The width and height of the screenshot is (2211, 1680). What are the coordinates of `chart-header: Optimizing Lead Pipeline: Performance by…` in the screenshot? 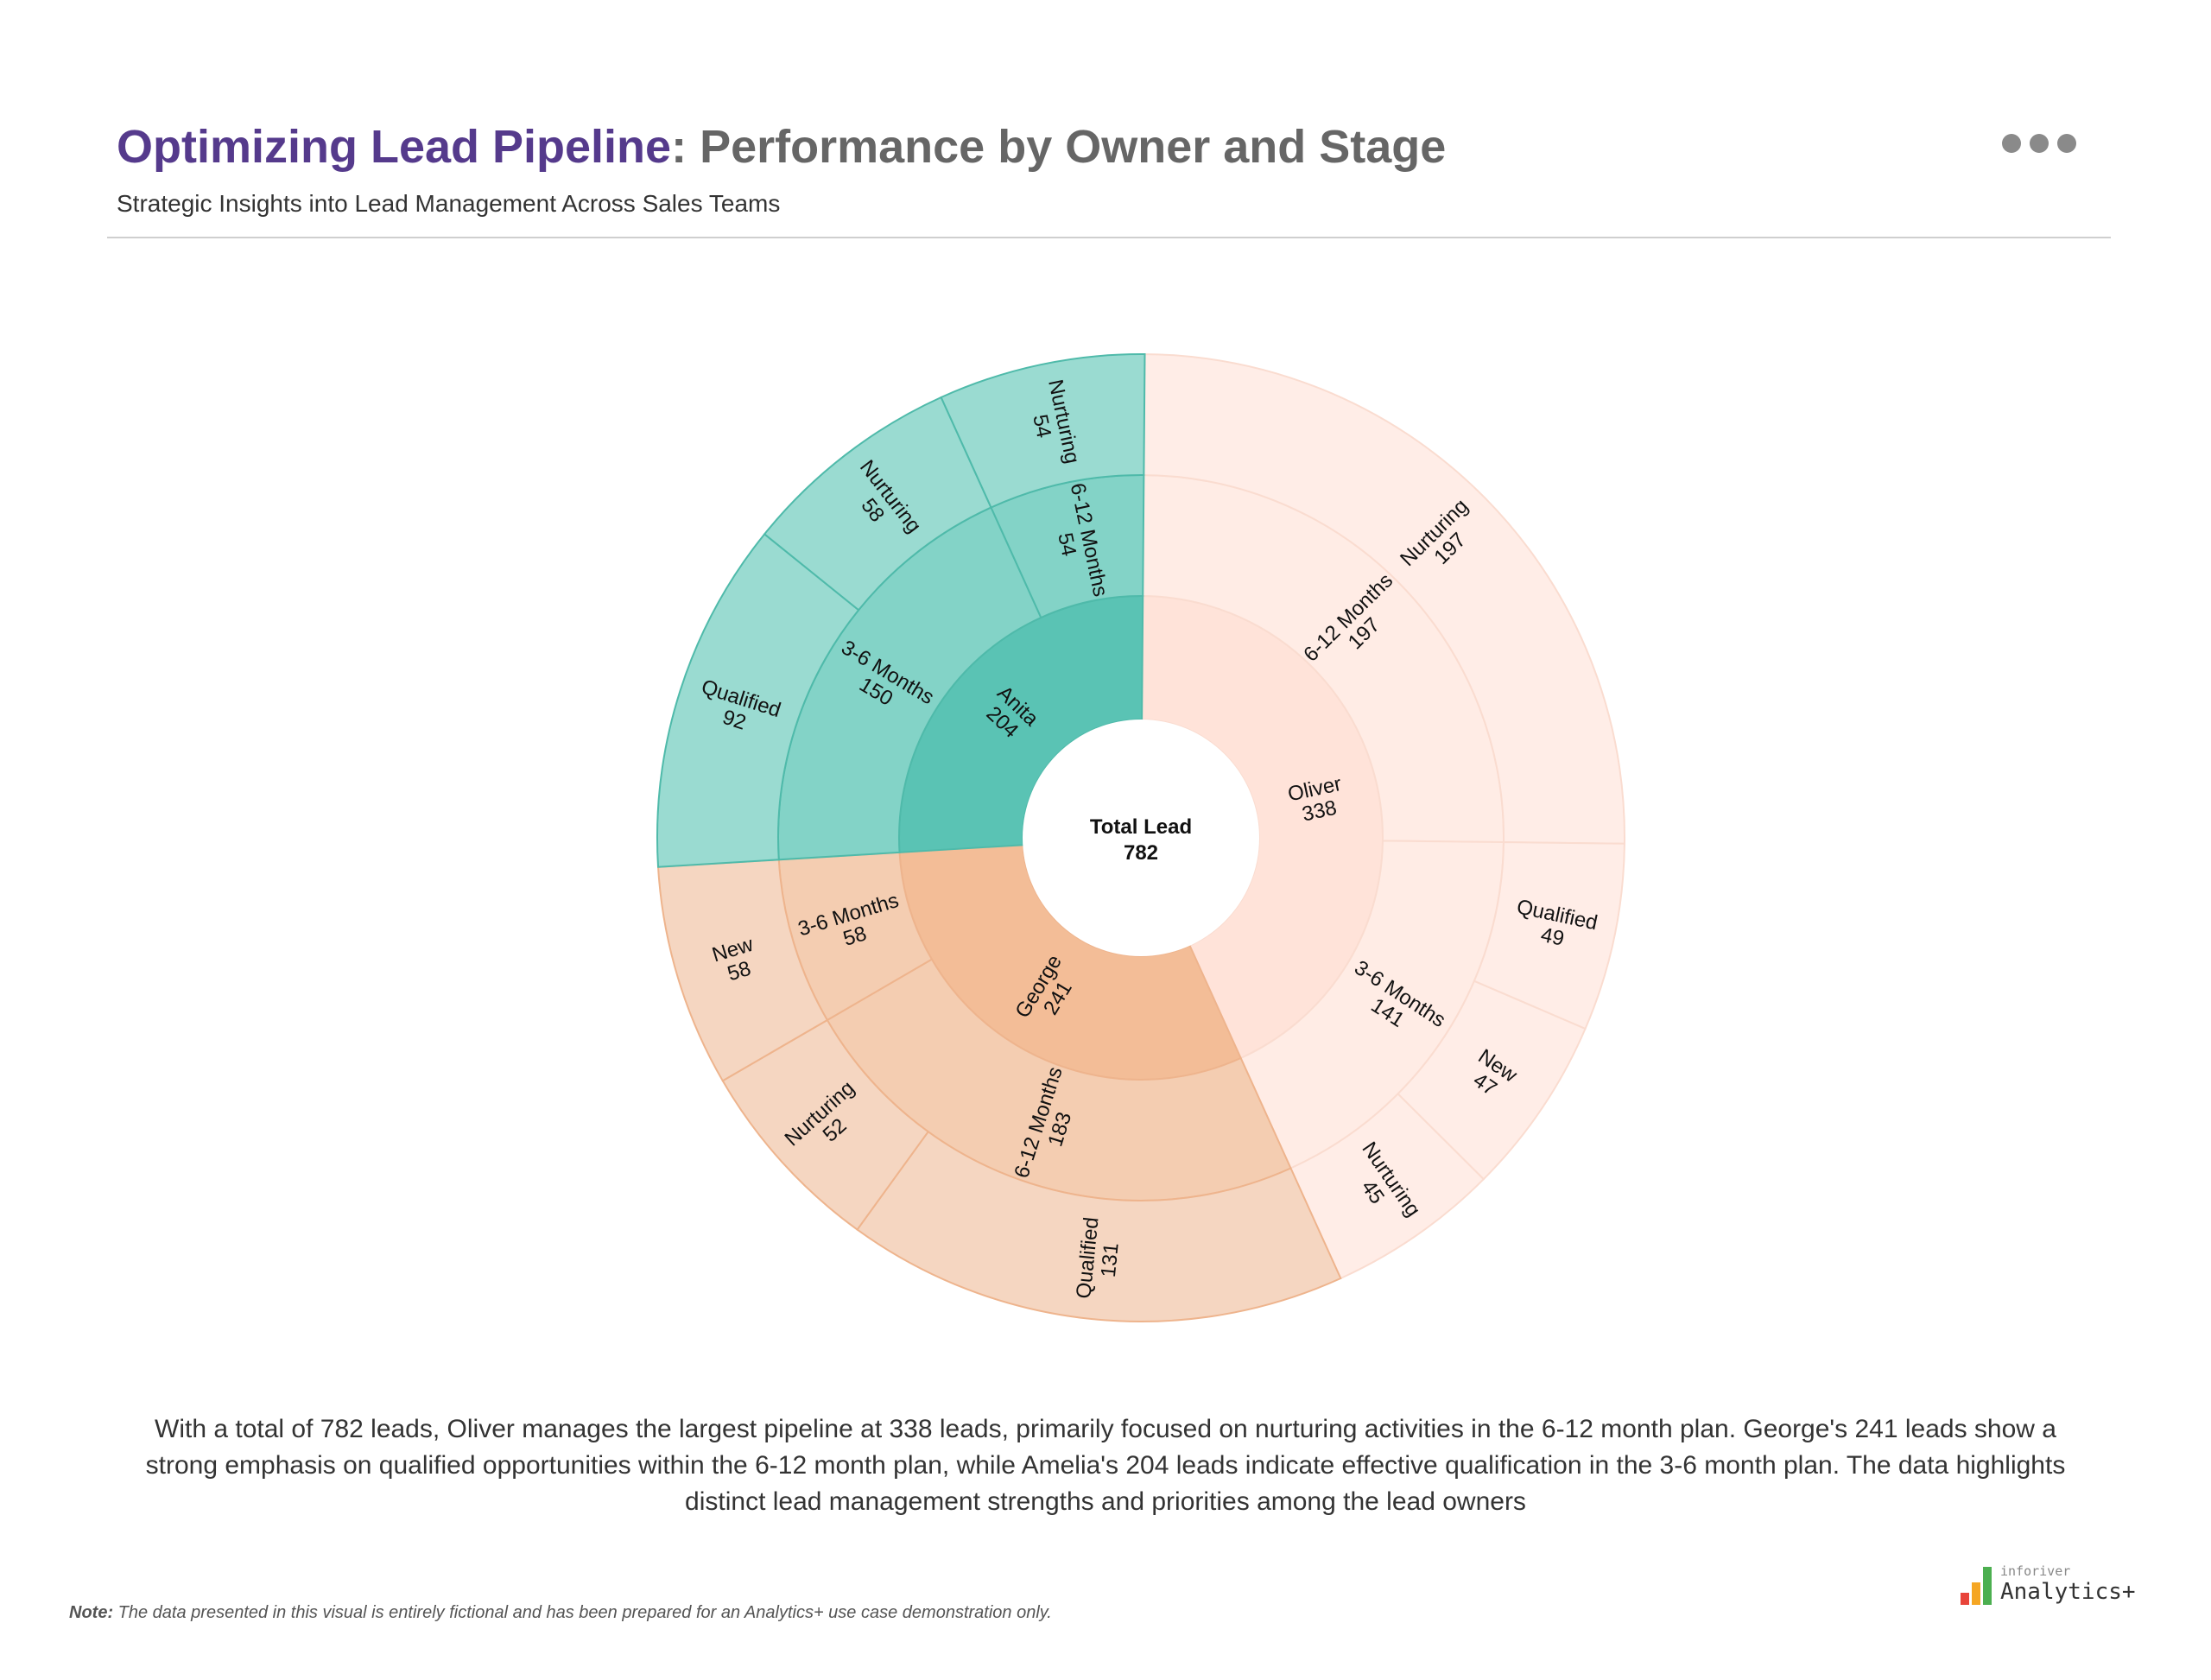 It's located at (1110, 166).